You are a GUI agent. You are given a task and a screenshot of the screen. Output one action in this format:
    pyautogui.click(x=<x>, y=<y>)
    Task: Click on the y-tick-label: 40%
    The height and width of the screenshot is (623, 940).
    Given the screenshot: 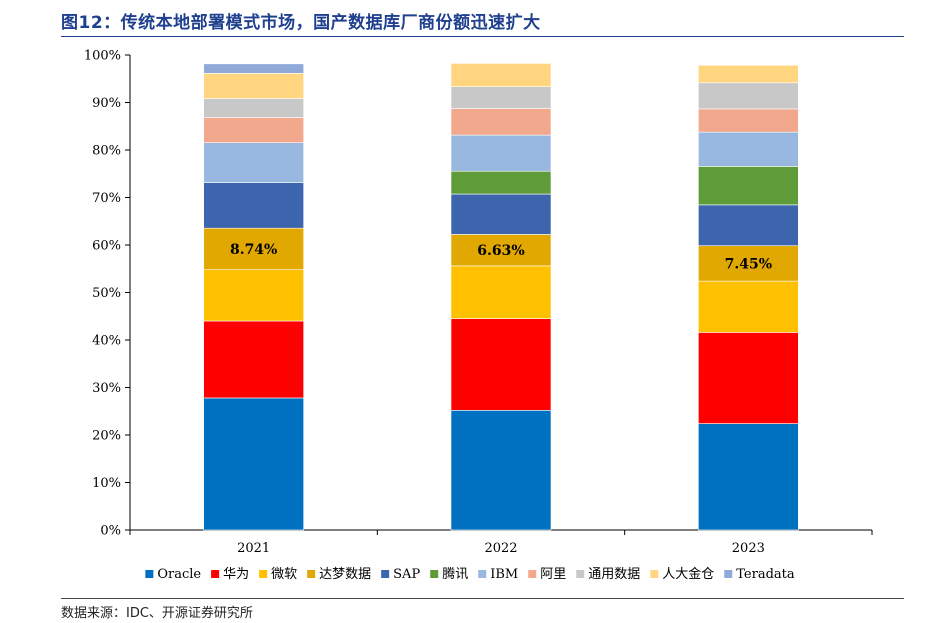 What is the action you would take?
    pyautogui.click(x=106, y=341)
    